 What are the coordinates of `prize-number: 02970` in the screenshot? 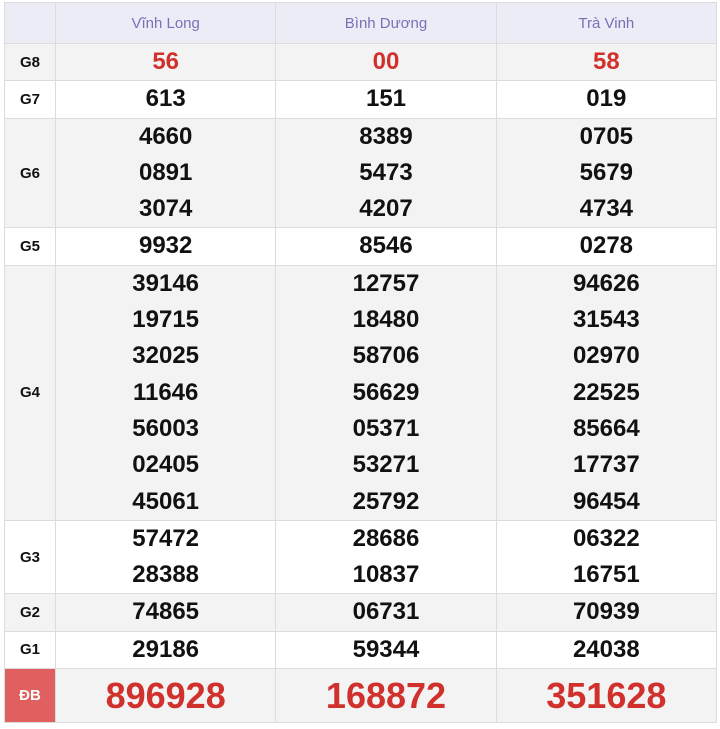 It's located at (606, 356).